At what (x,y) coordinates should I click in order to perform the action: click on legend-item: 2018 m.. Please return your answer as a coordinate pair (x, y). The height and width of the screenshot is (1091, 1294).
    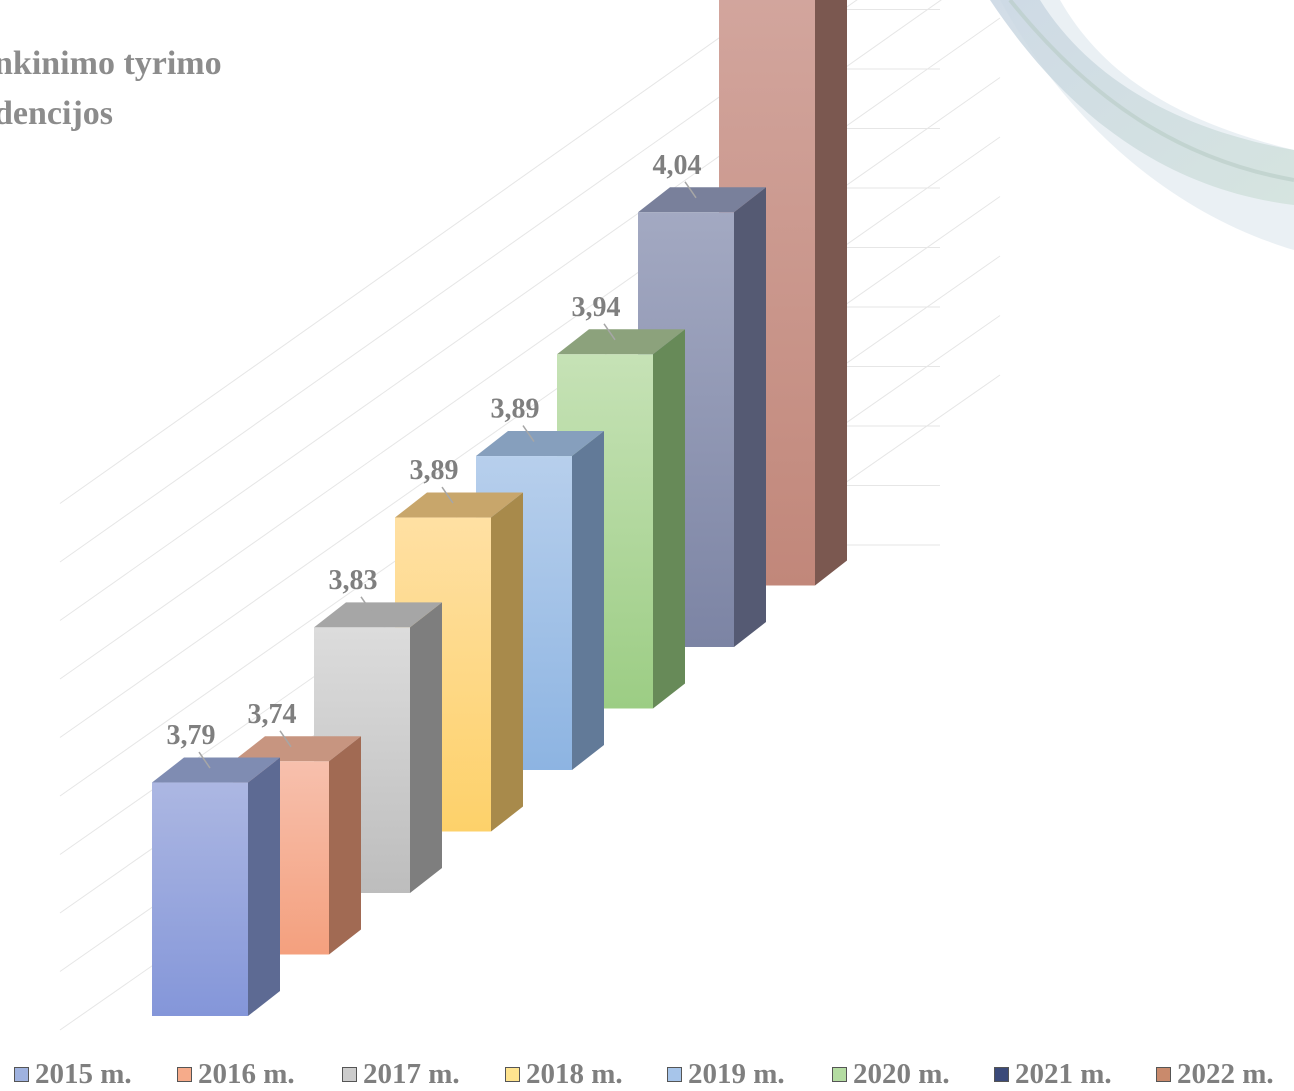
    Looking at the image, I should click on (564, 1074).